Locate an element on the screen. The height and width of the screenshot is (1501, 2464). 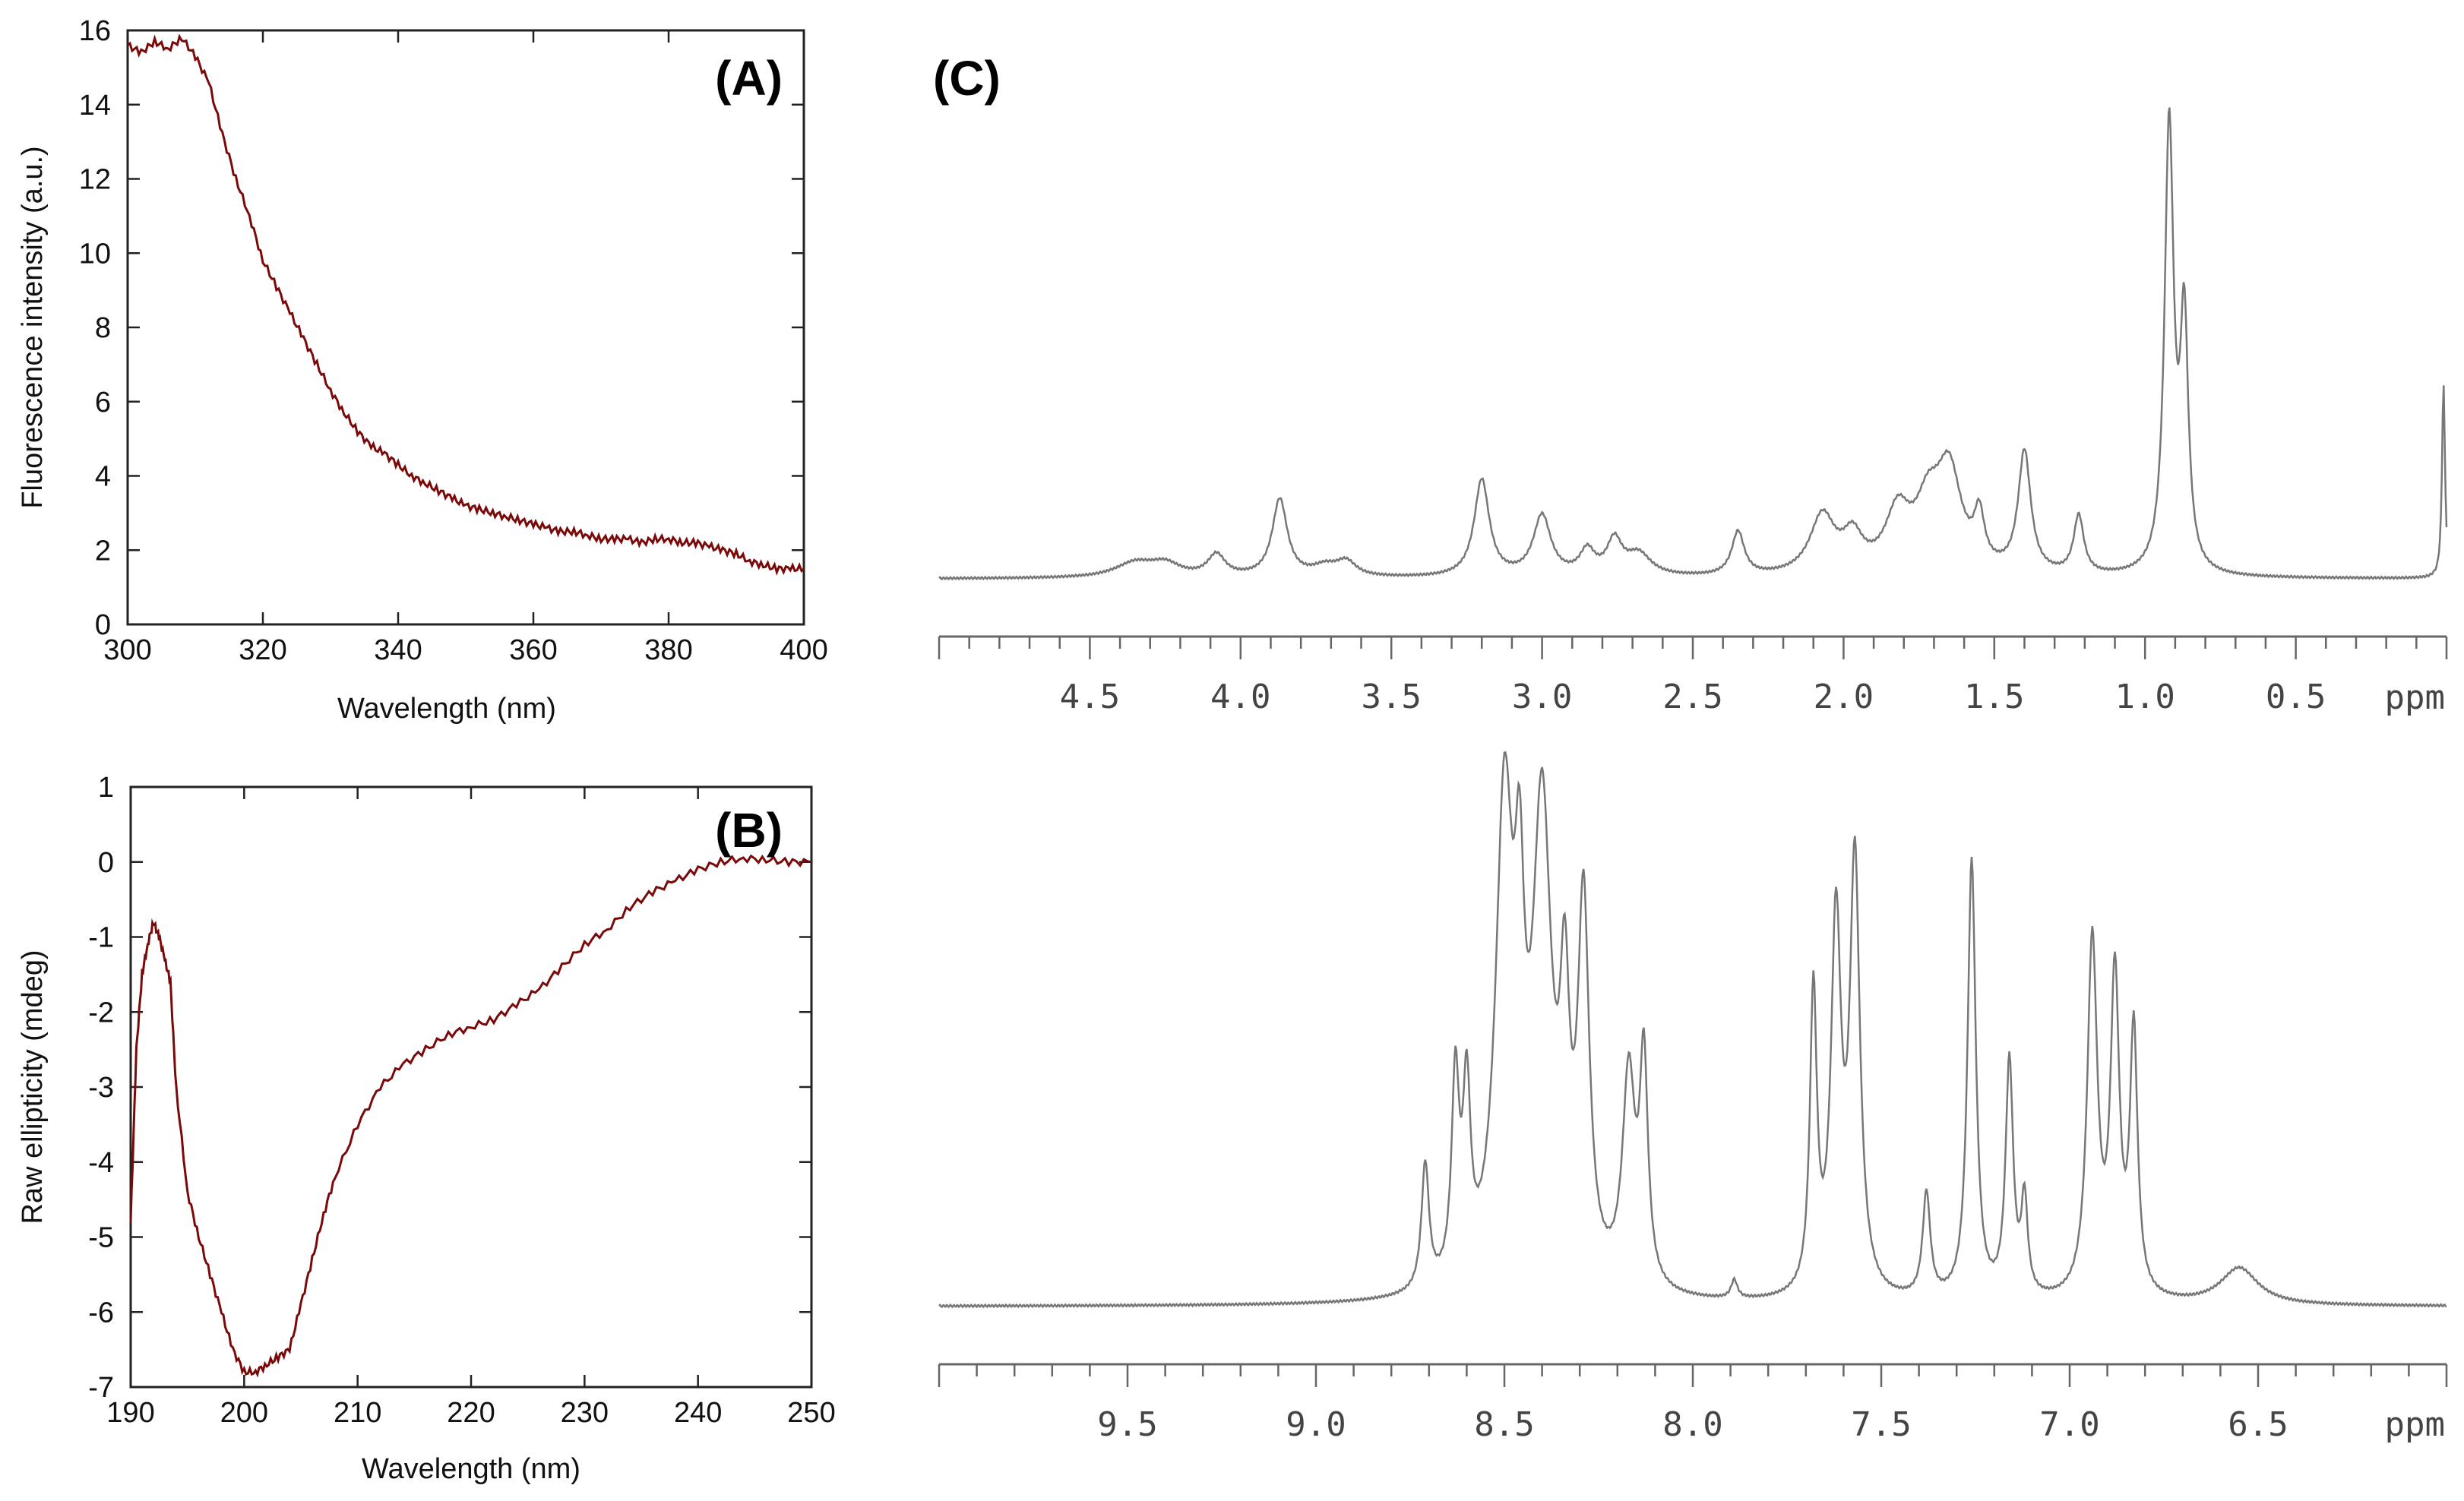
panel-a-xlabel: Wavelength (nm) is located at coordinates (446, 709).